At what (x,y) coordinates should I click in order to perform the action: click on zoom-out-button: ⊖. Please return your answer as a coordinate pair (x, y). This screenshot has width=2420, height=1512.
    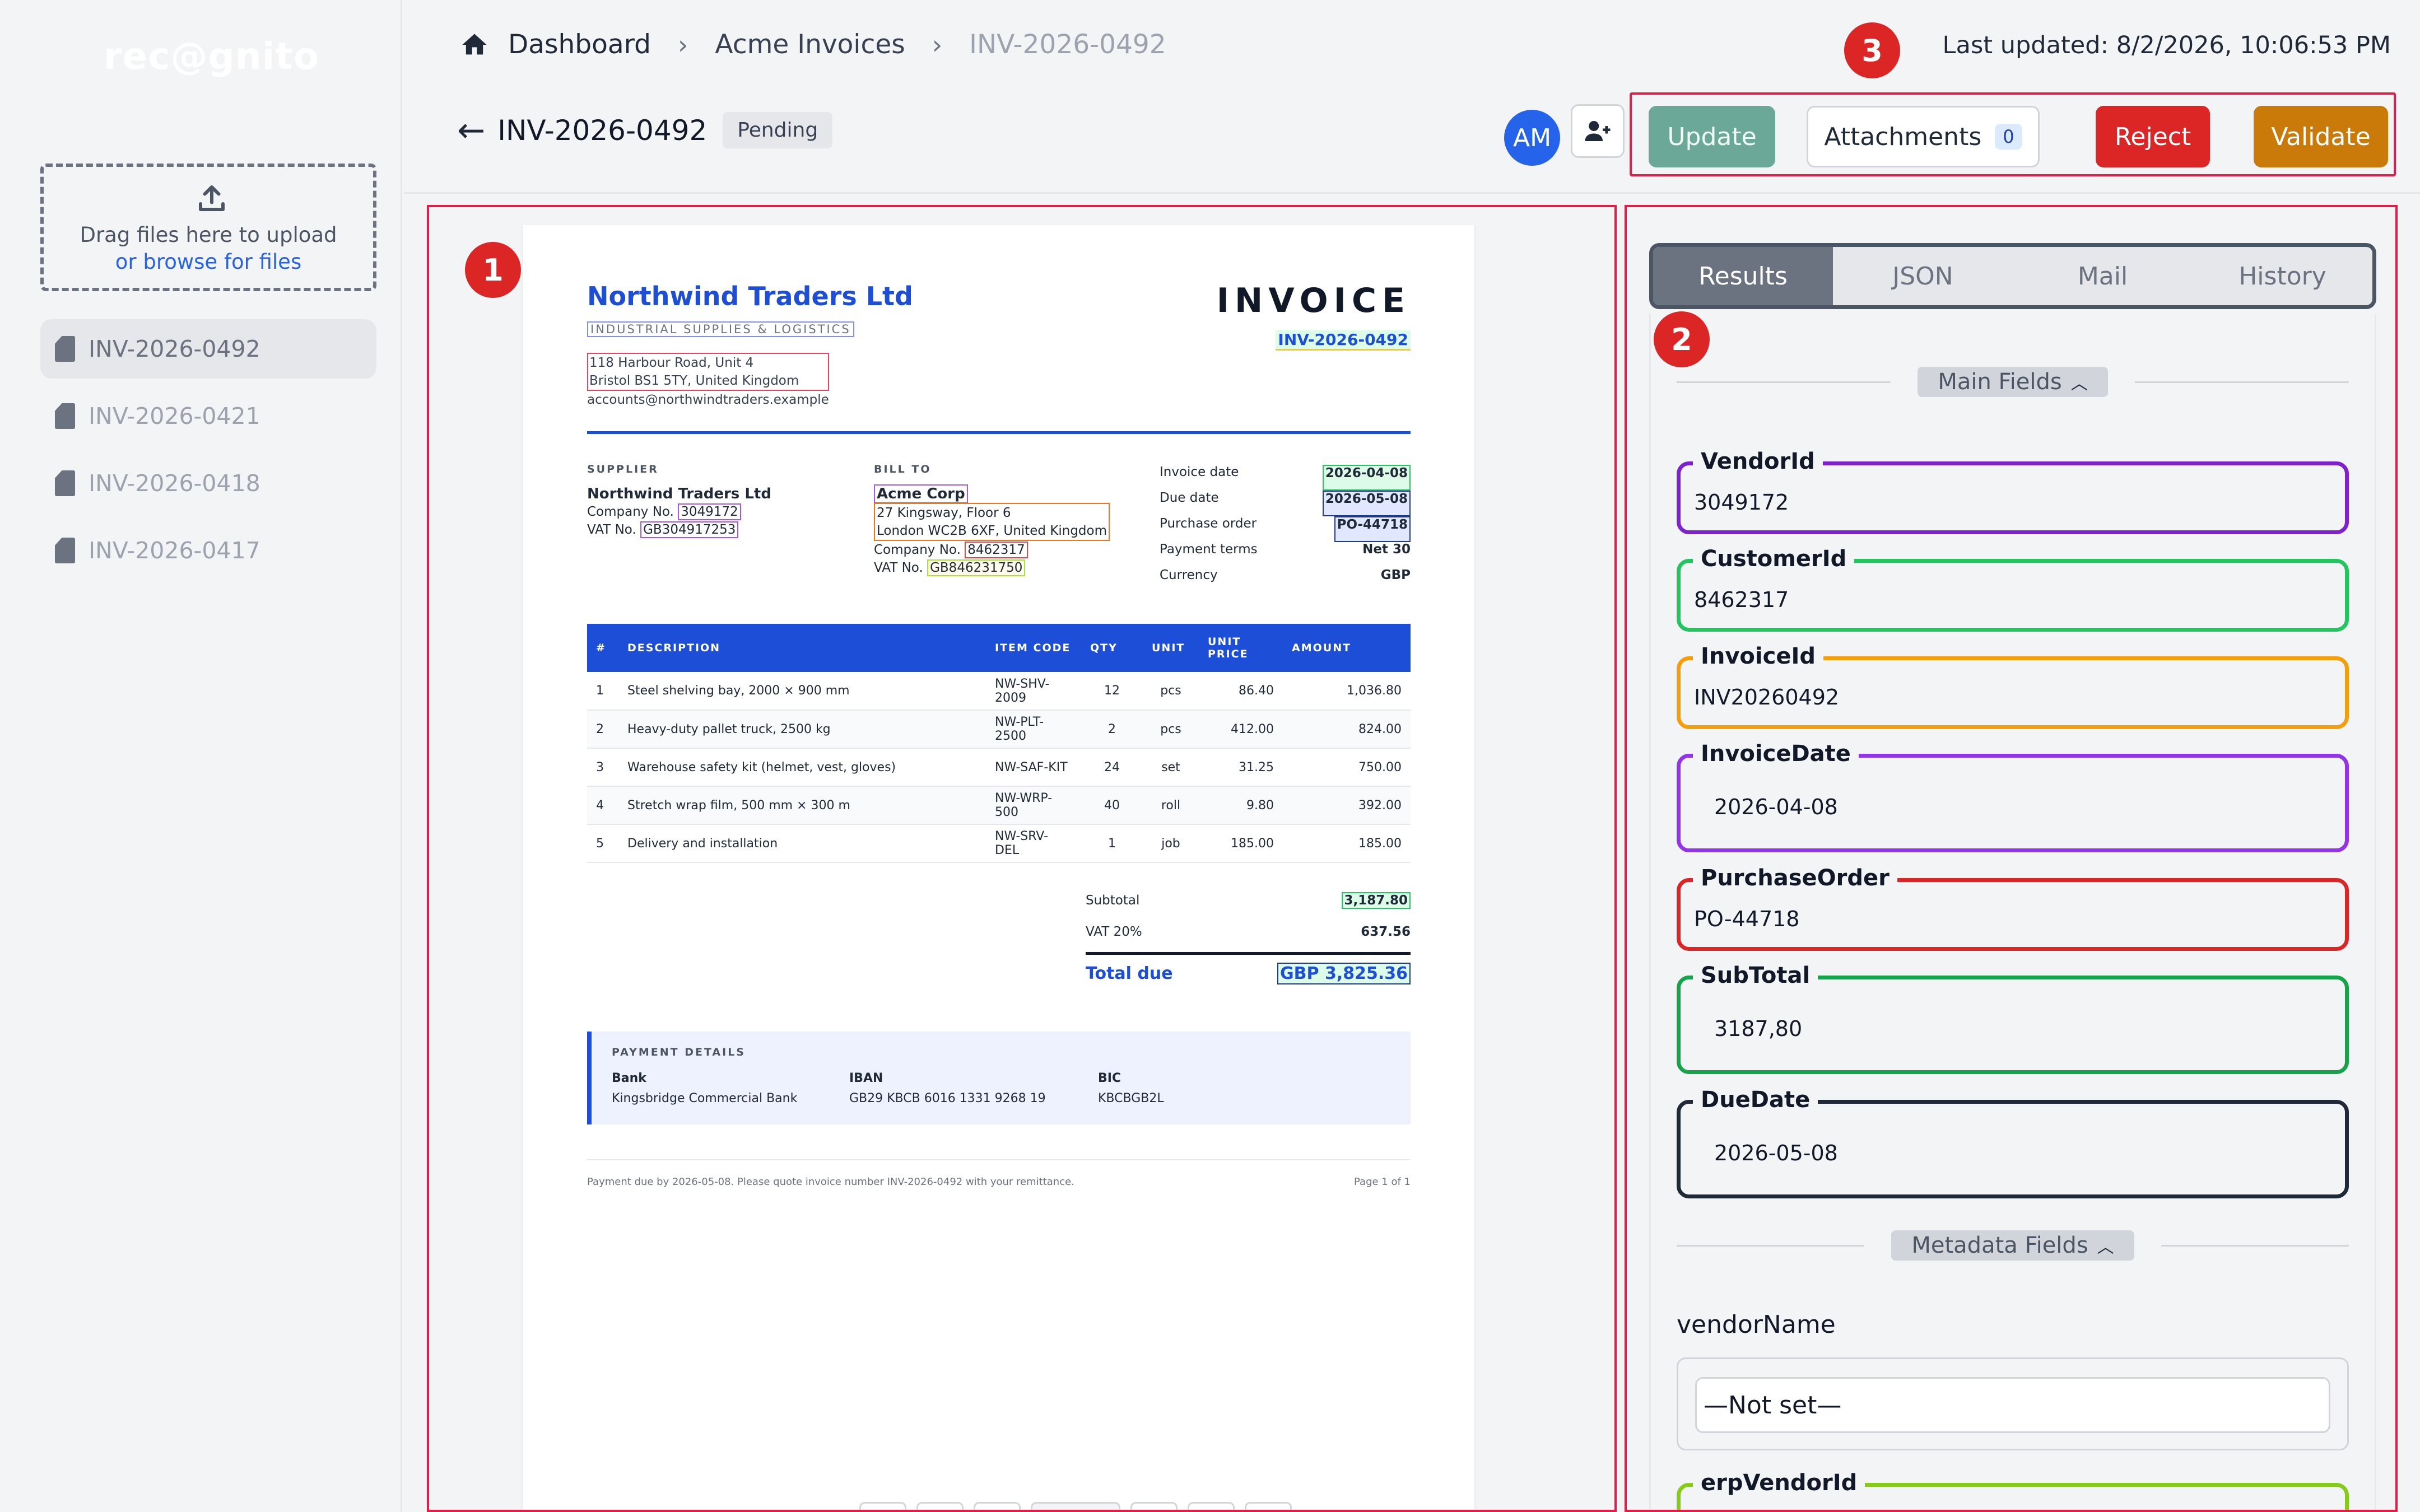
    Looking at the image, I should click on (998, 1506).